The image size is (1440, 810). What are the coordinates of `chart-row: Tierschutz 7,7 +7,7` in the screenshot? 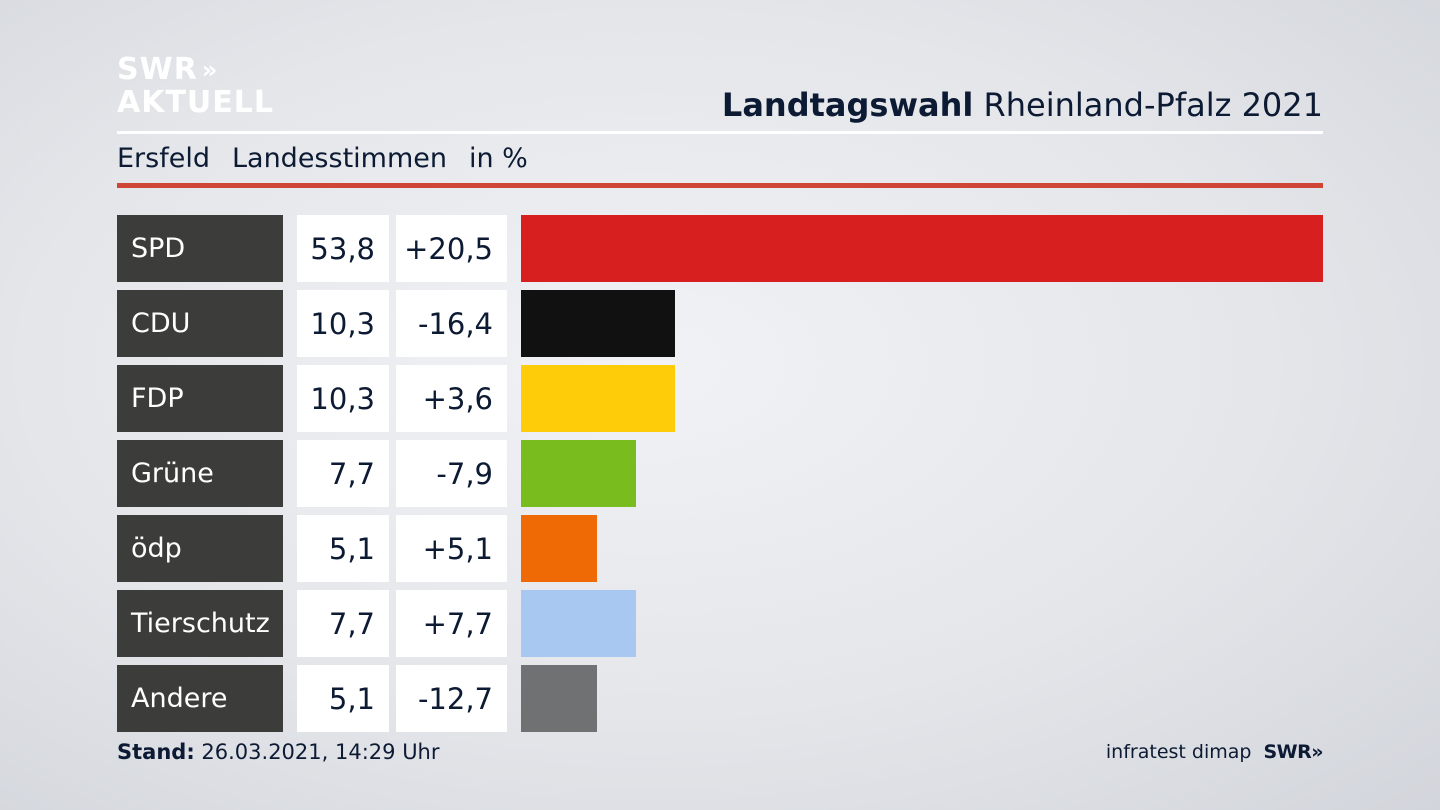 It's located at (720, 623).